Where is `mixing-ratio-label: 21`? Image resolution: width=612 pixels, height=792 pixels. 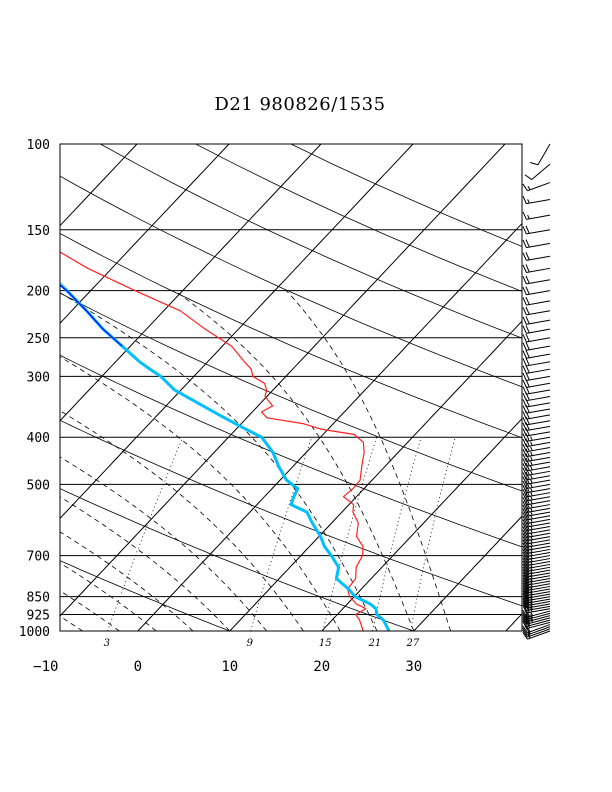
mixing-ratio-label: 21 is located at coordinates (375, 643).